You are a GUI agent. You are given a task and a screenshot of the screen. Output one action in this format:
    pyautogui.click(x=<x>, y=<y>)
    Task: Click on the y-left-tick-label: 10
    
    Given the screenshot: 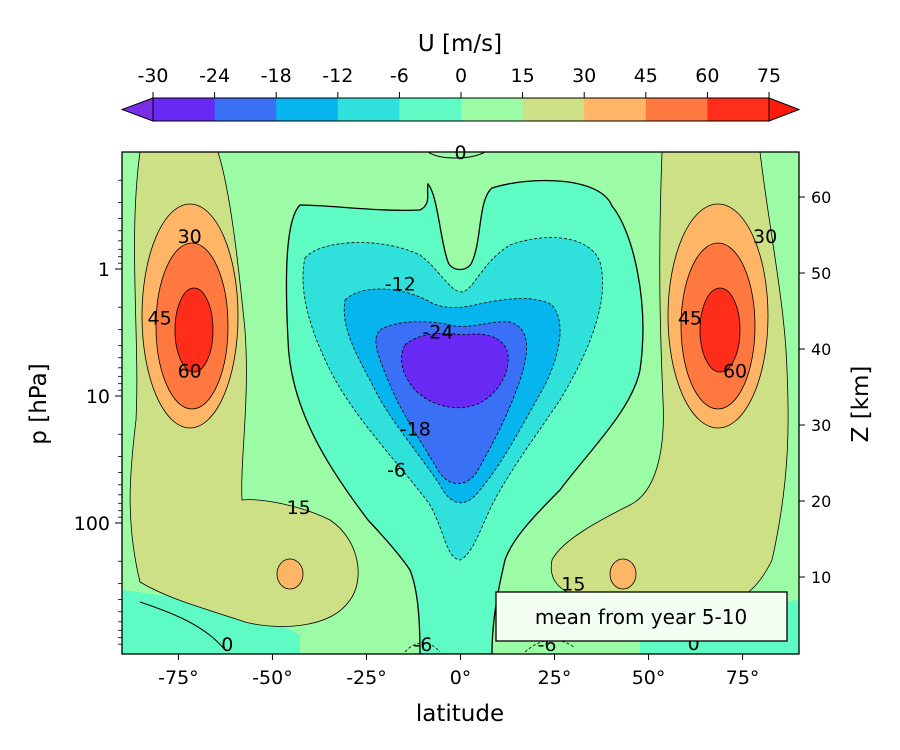 What is the action you would take?
    pyautogui.click(x=98, y=397)
    